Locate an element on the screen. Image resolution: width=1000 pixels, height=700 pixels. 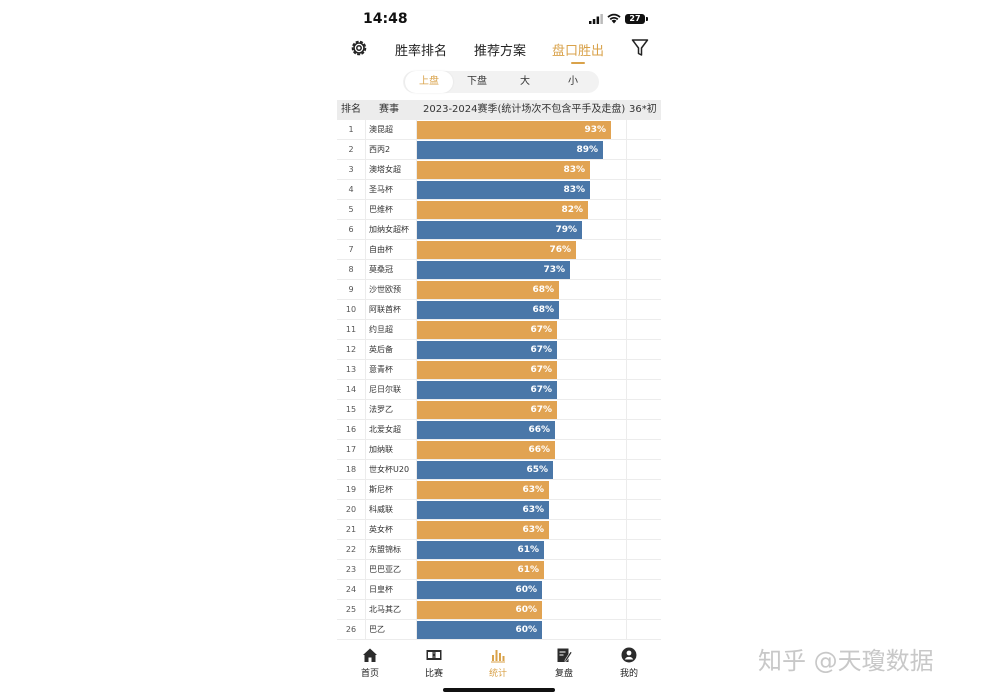
tab-win-rate-ranking: 胜率排名 is located at coordinates (421, 51).